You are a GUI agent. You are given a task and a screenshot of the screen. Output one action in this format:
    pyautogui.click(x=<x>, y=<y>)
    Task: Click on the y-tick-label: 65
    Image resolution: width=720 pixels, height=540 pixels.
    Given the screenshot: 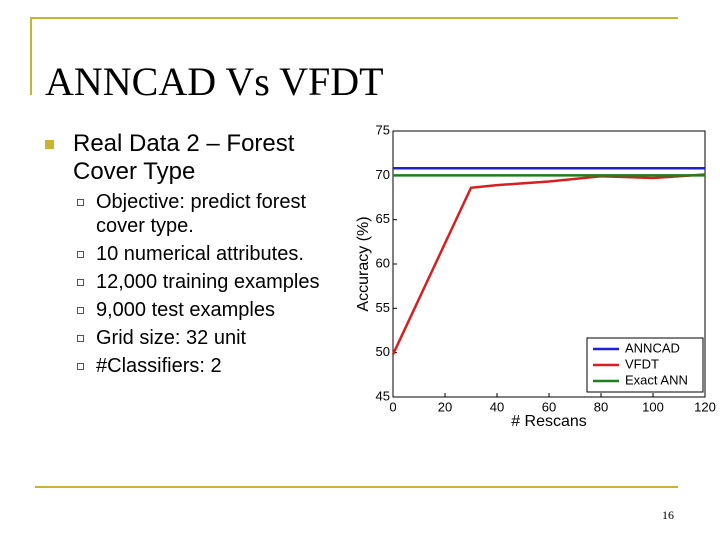 What is the action you would take?
    pyautogui.click(x=383, y=218)
    